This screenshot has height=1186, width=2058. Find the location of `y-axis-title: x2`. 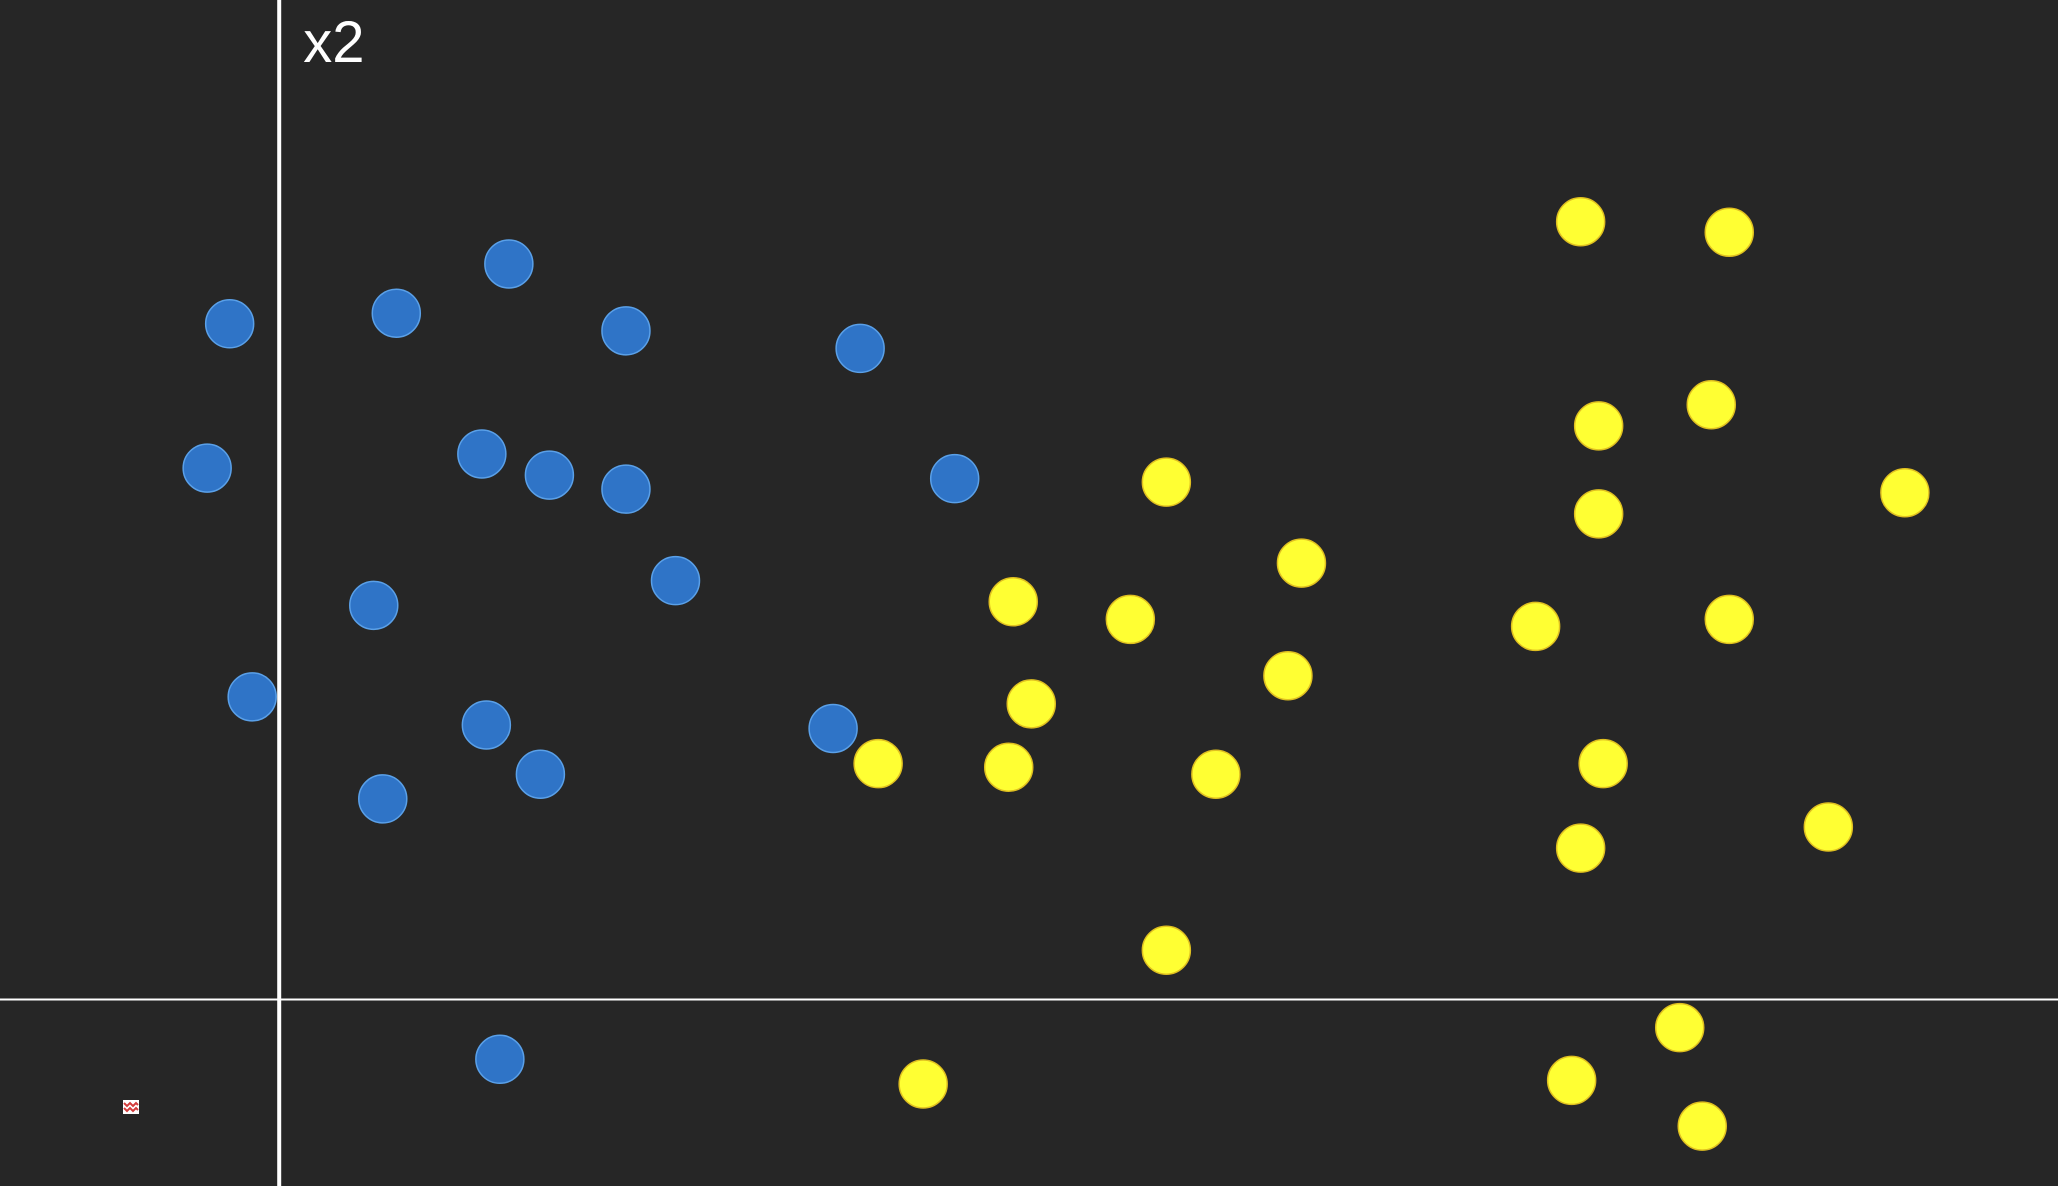

y-axis-title: x2 is located at coordinates (333, 42).